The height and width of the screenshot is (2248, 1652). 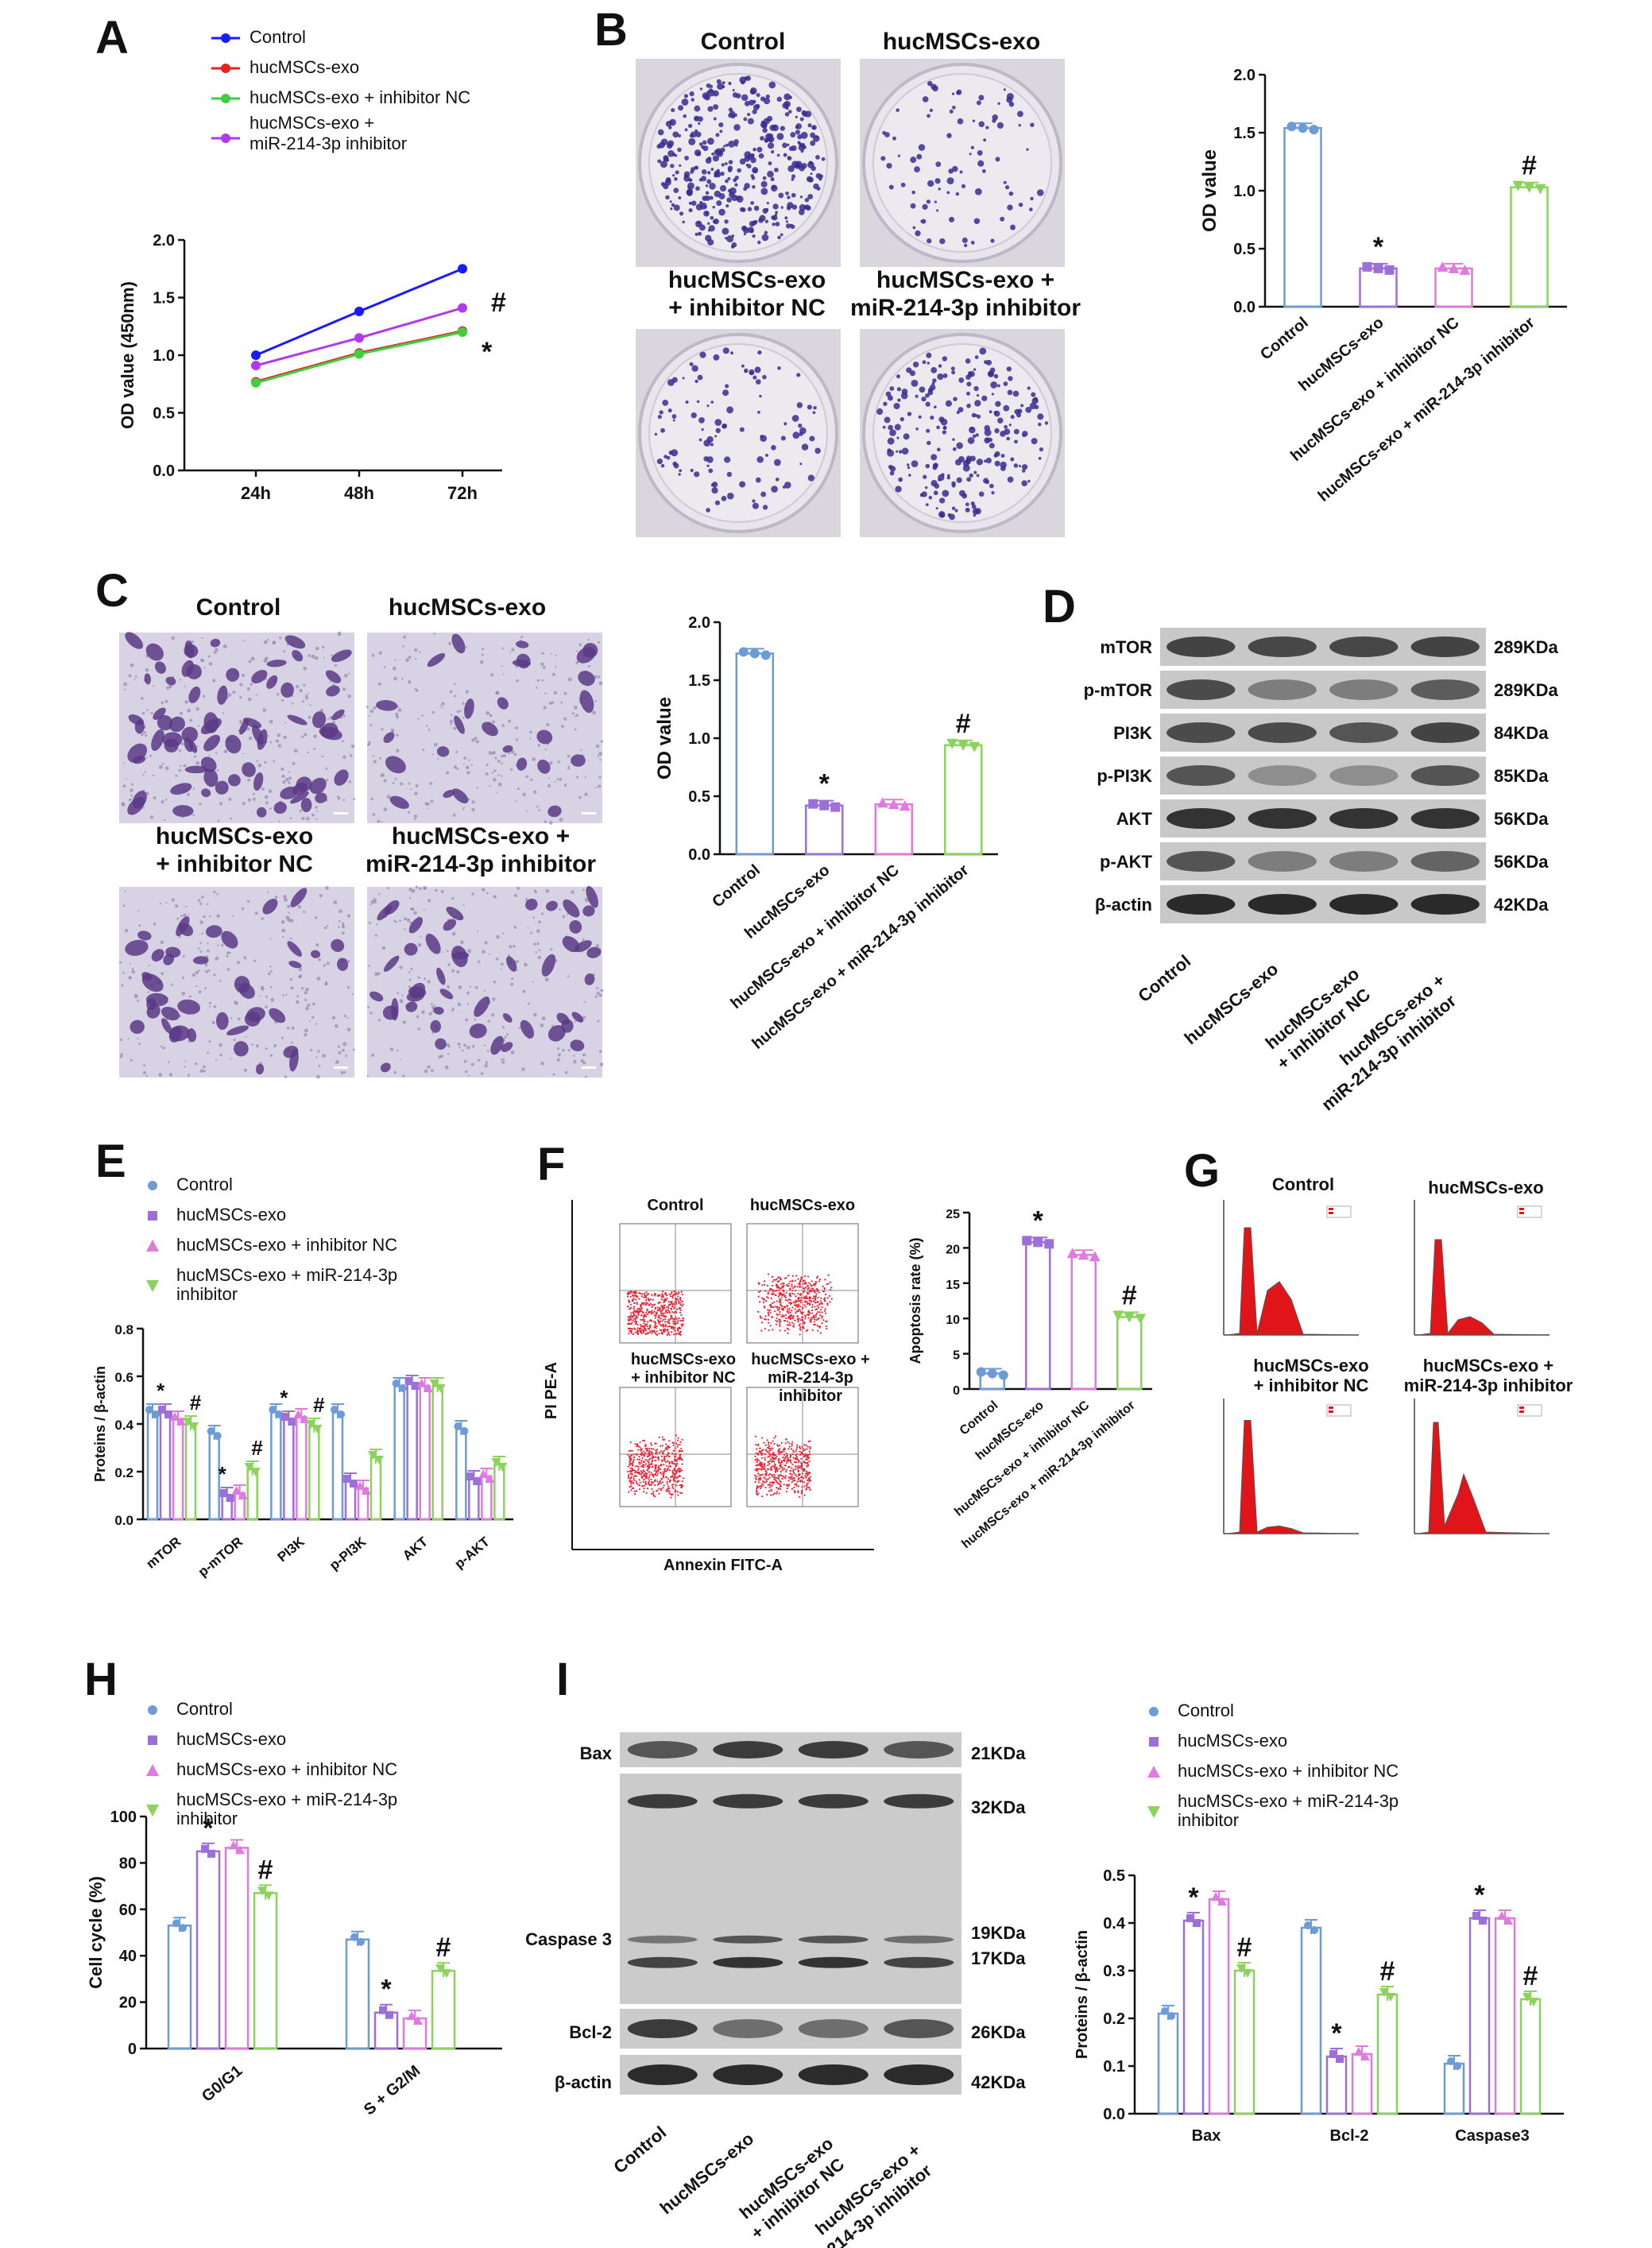 What do you see at coordinates (1123, 905) in the screenshot?
I see `blot-row-label: β-actin` at bounding box center [1123, 905].